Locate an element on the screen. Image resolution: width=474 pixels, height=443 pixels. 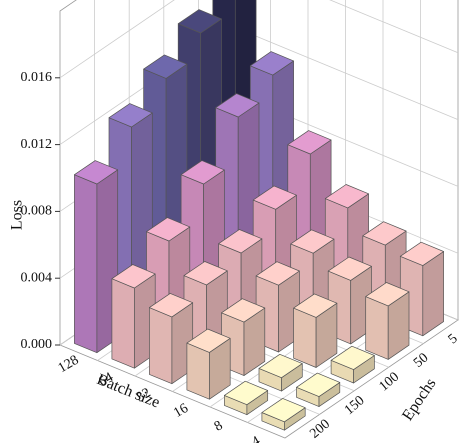
z-tick-label: 0.012 is located at coordinates (37, 144).